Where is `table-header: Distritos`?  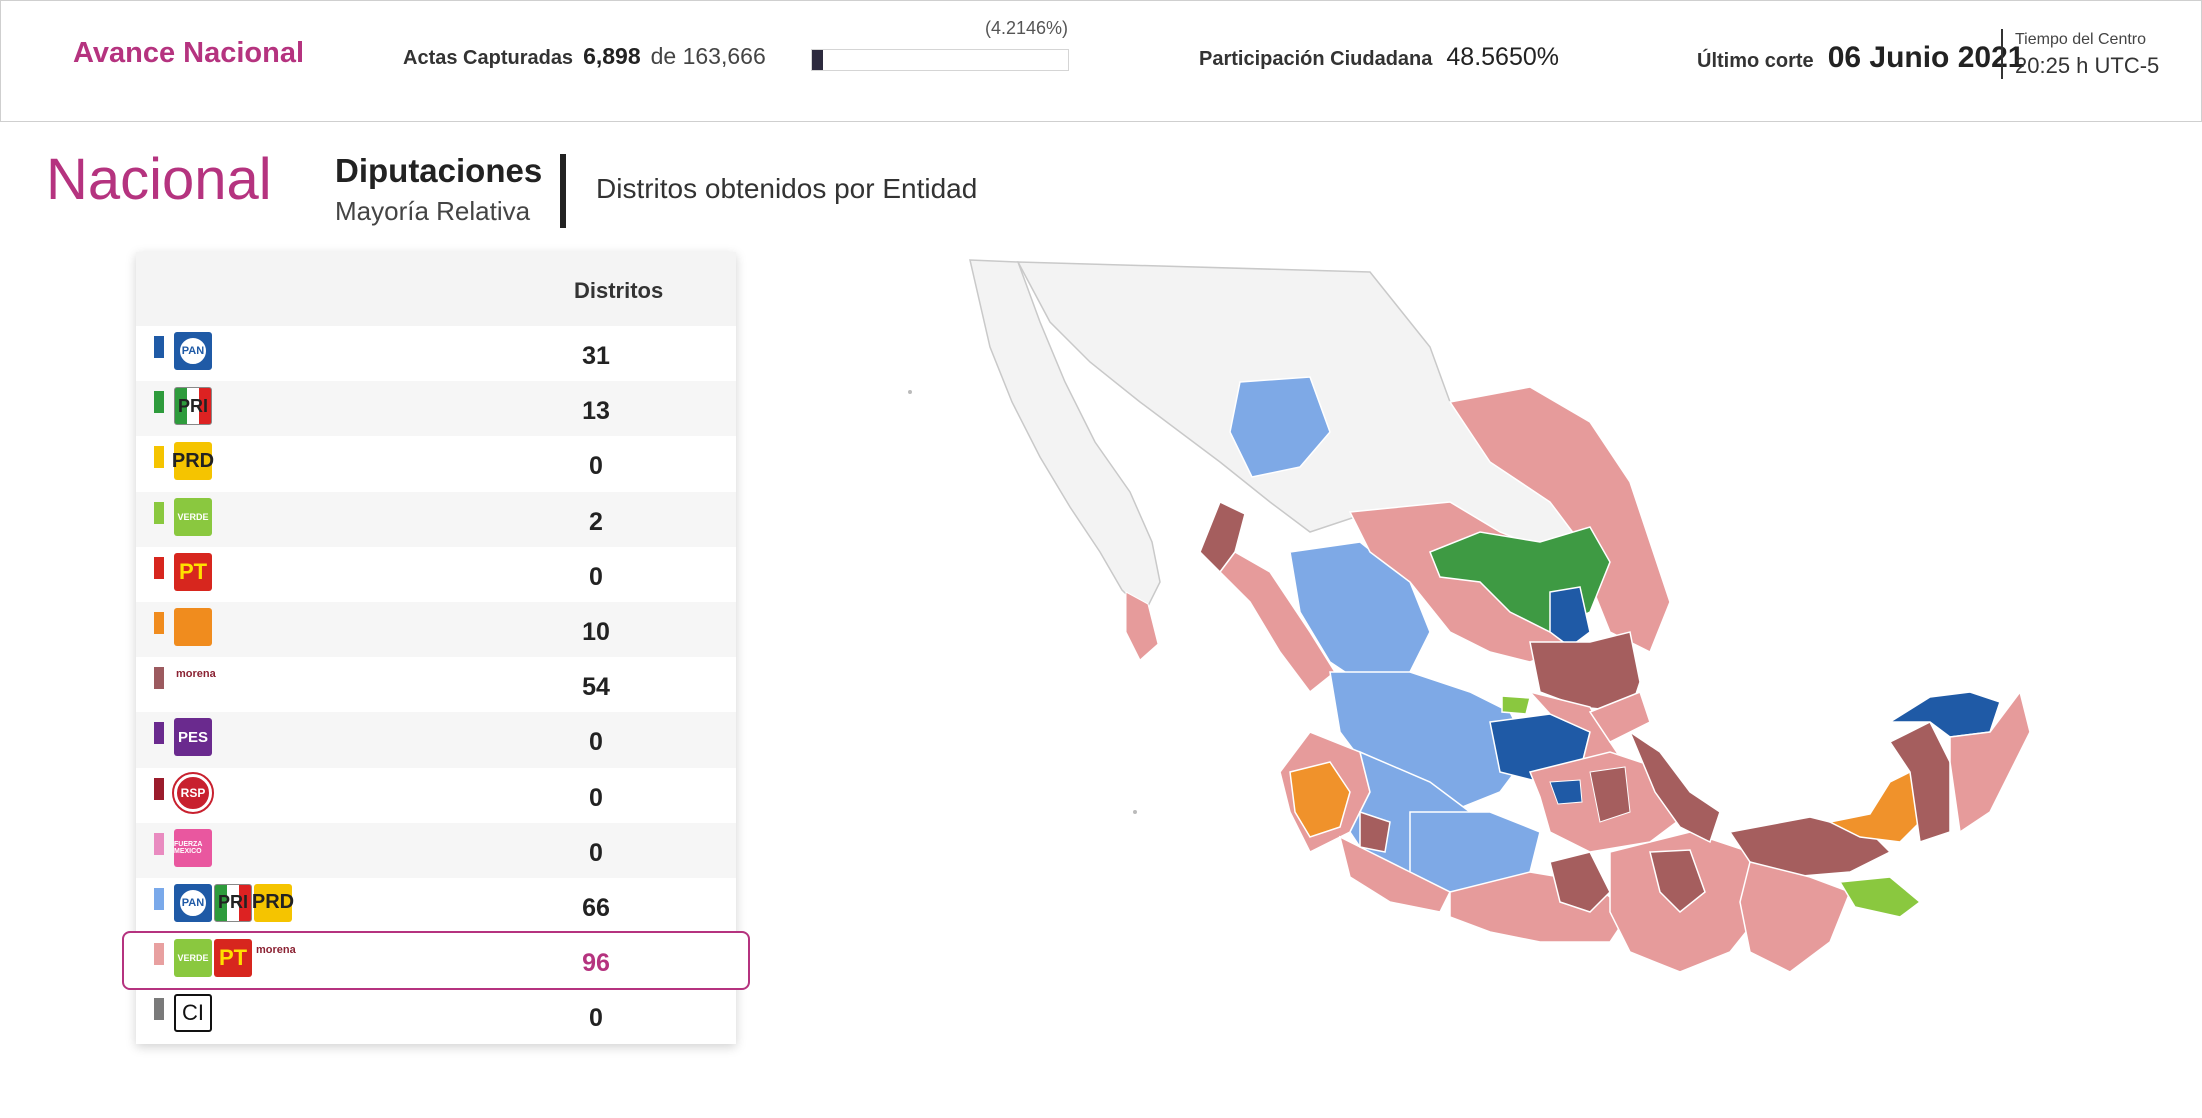 table-header: Distritos is located at coordinates (436, 289).